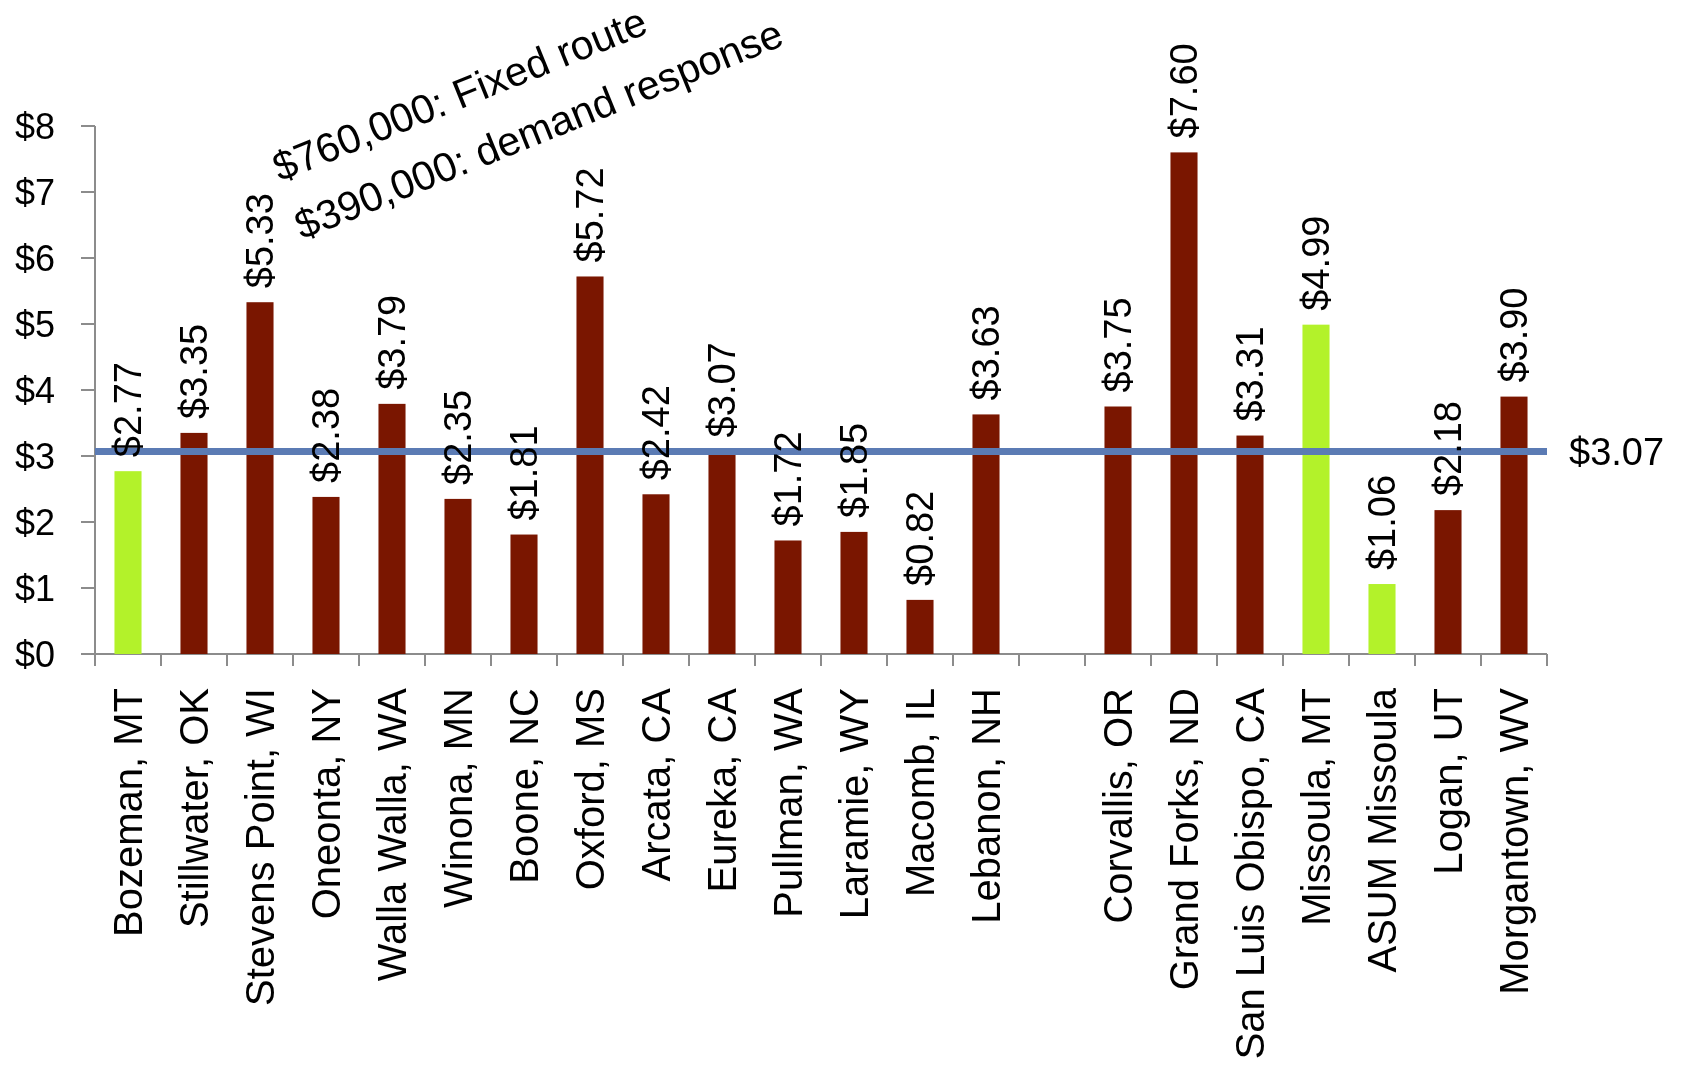  What do you see at coordinates (986, 806) in the screenshot?
I see `x-tick-label: Lebanon, NH` at bounding box center [986, 806].